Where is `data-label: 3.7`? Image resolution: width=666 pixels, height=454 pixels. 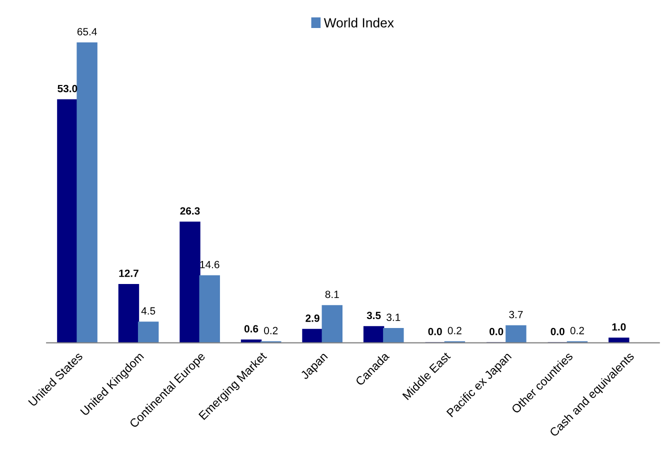
data-label: 3.7 is located at coordinates (516, 314).